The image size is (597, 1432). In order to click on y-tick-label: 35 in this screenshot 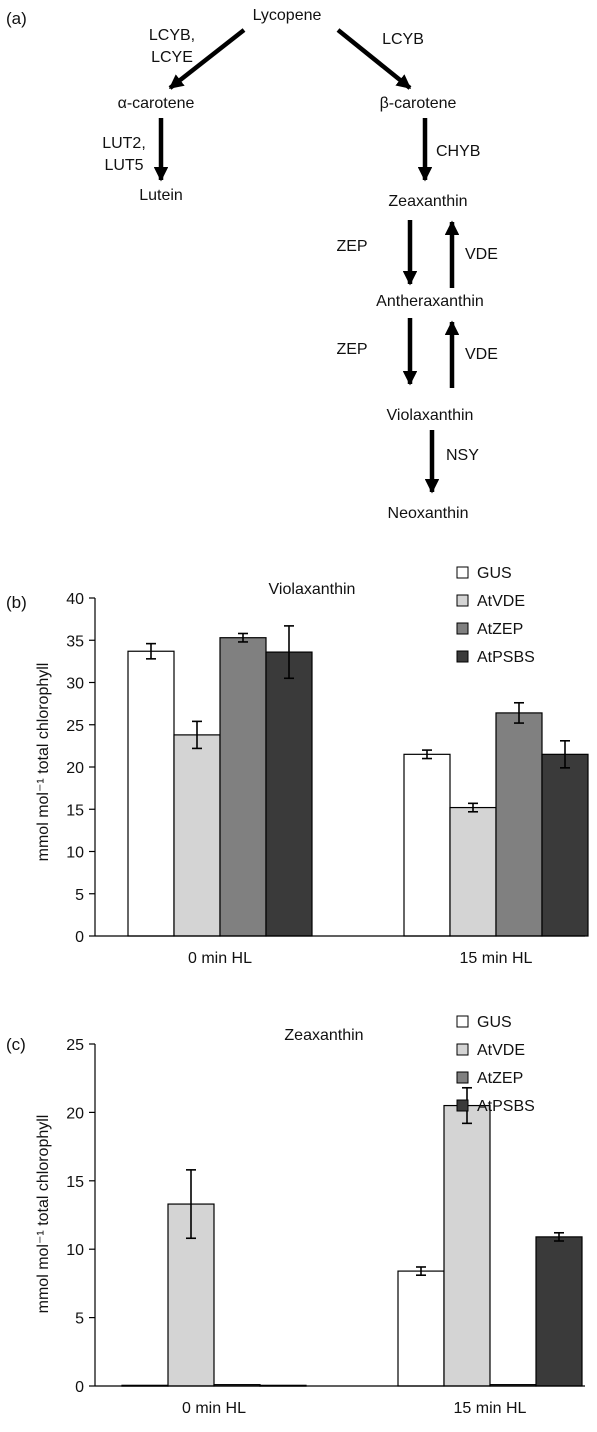, I will do `click(75, 641)`.